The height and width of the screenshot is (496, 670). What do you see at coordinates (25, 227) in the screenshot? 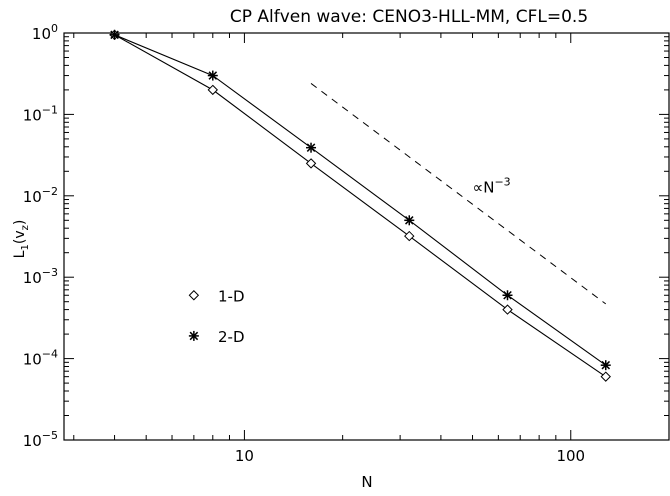
I see `y-axis-label-subz: z` at bounding box center [25, 227].